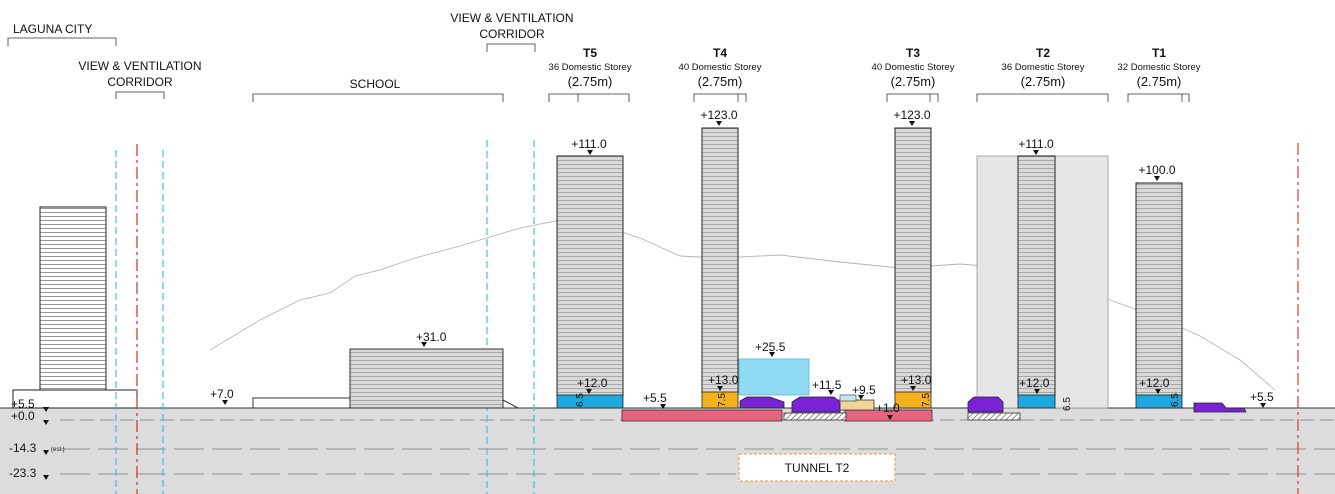 The image size is (1335, 494). I want to click on corridor-mid-label-line1: VIEW & VENTILATION, so click(511, 18).